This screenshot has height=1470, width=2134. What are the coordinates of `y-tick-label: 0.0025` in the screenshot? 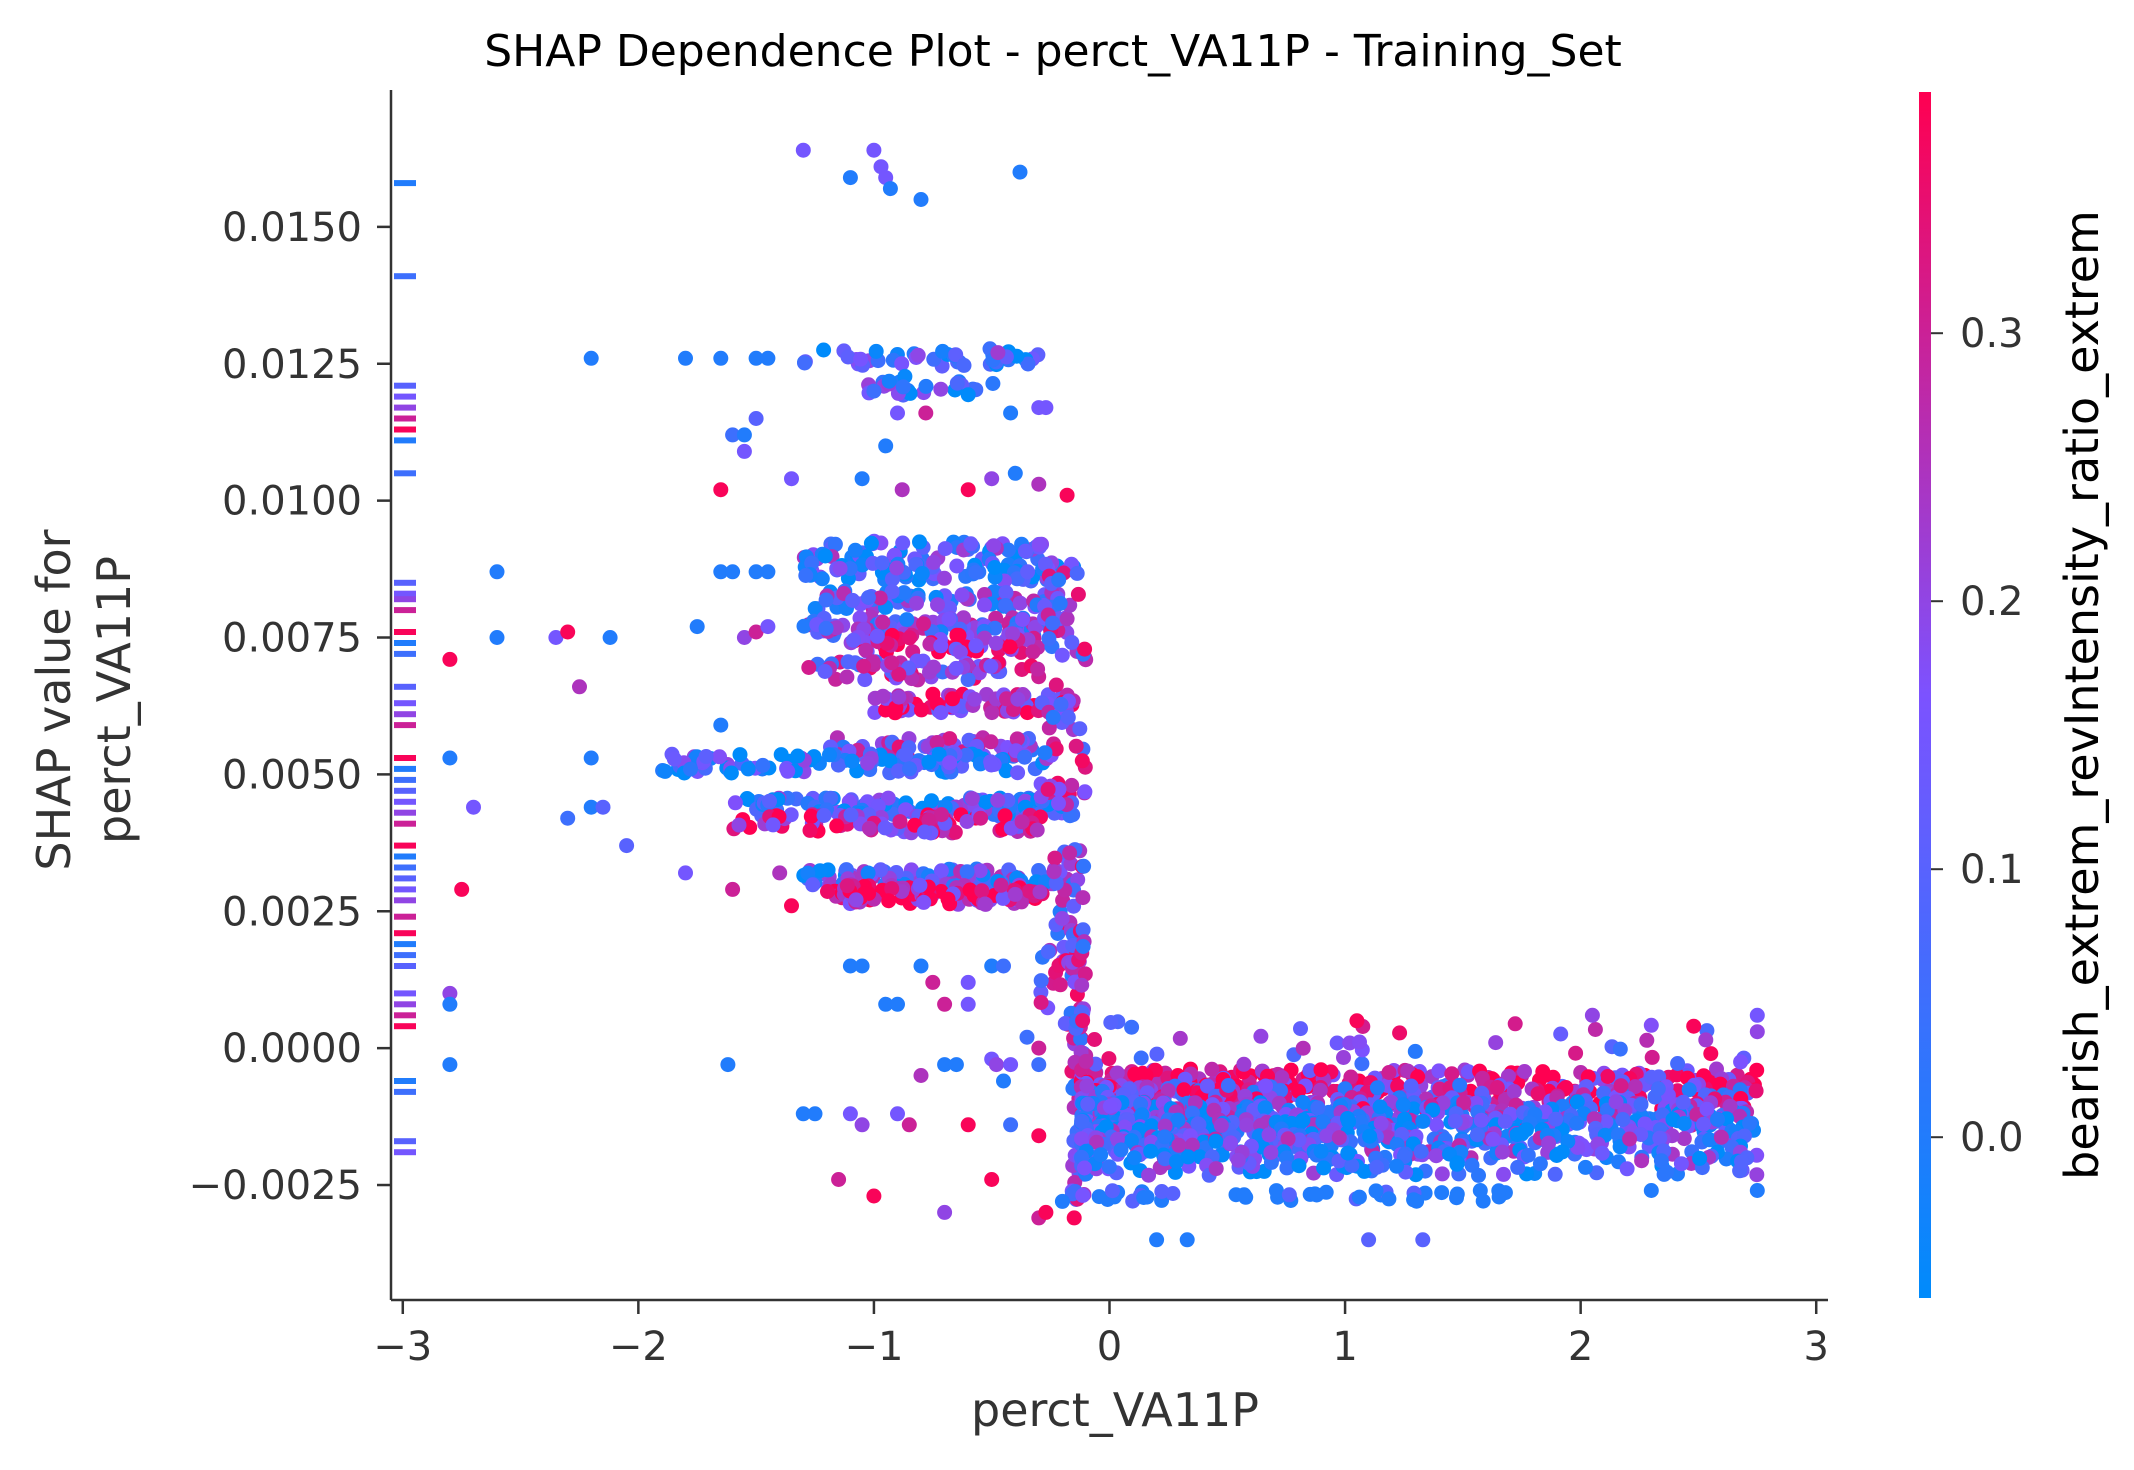 It's located at (292, 912).